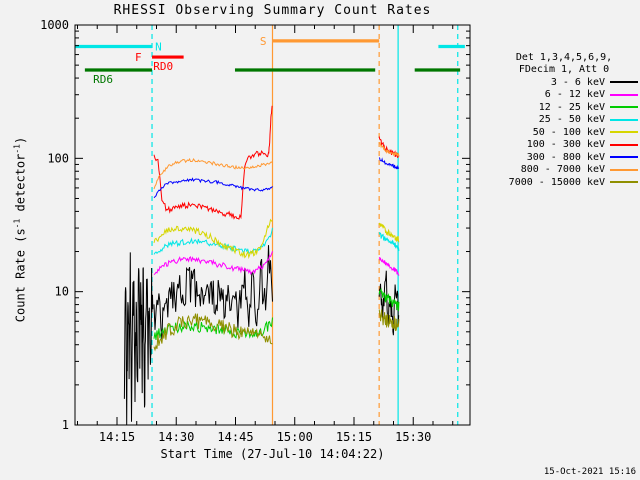 The image size is (640, 480). What do you see at coordinates (65, 425) in the screenshot?
I see `y-tick-label: 1` at bounding box center [65, 425].